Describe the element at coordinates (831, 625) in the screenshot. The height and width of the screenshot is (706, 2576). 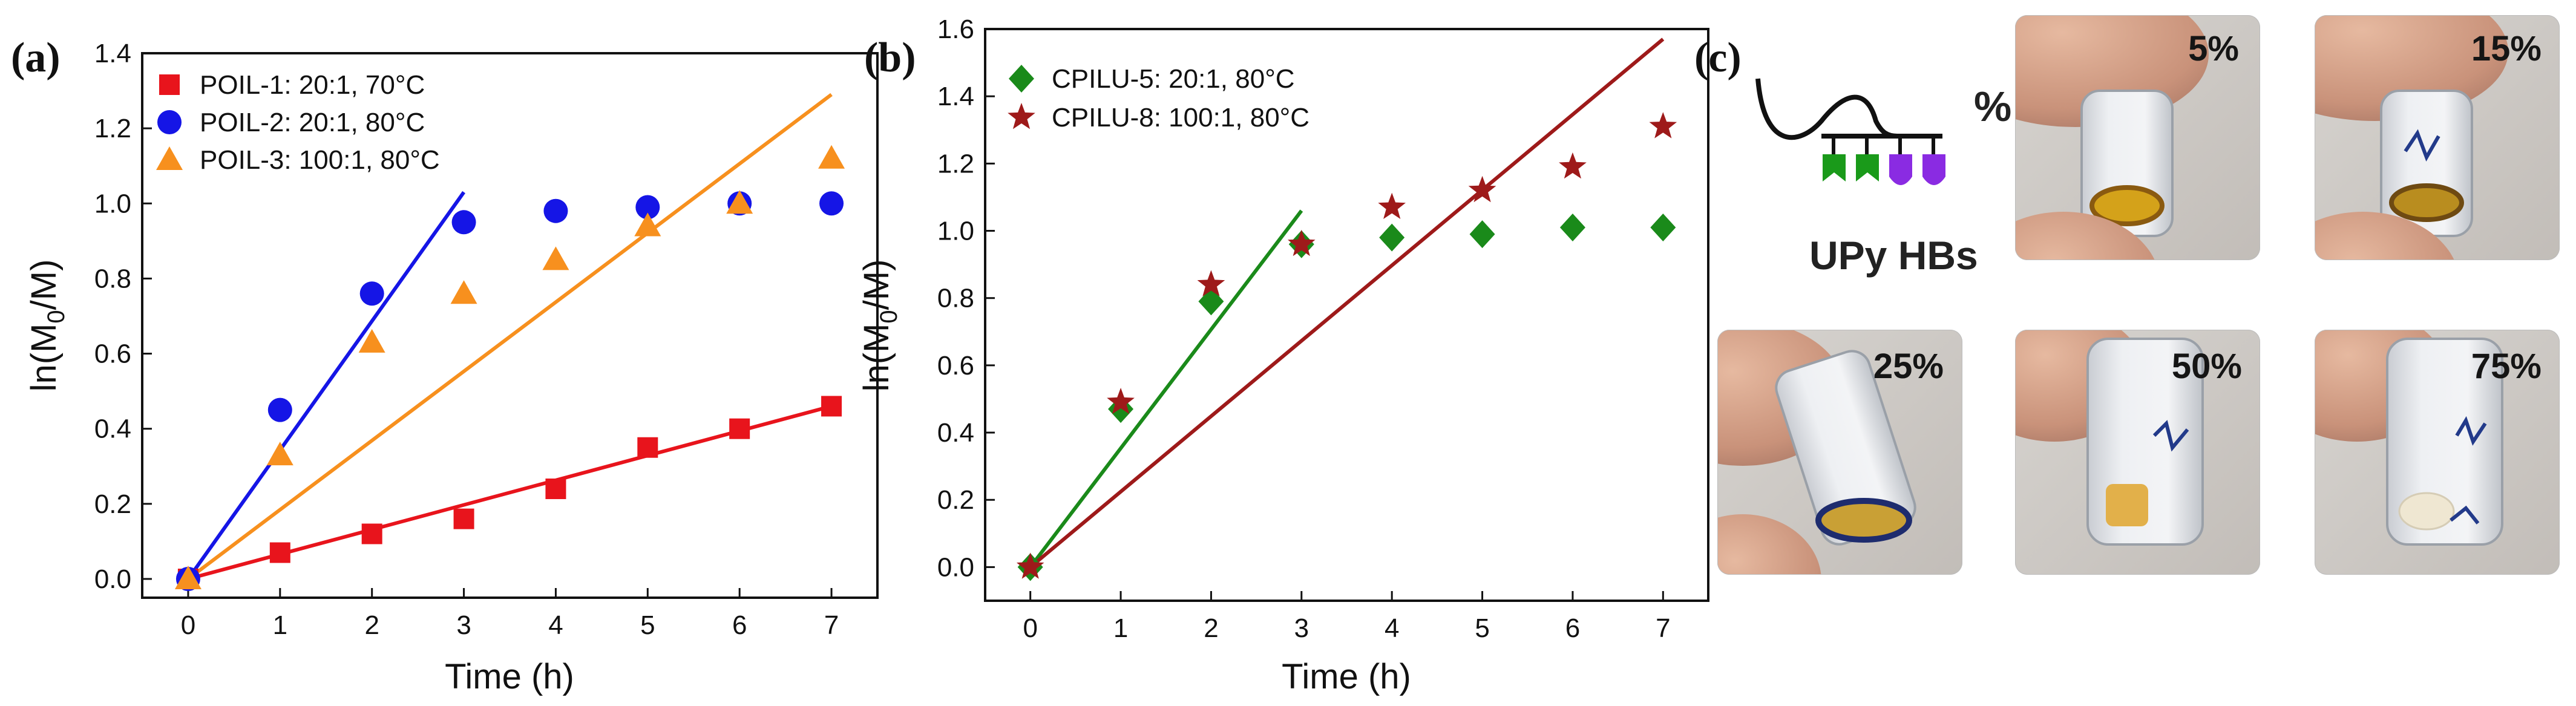
I see `x-tick-label: 7` at that location.